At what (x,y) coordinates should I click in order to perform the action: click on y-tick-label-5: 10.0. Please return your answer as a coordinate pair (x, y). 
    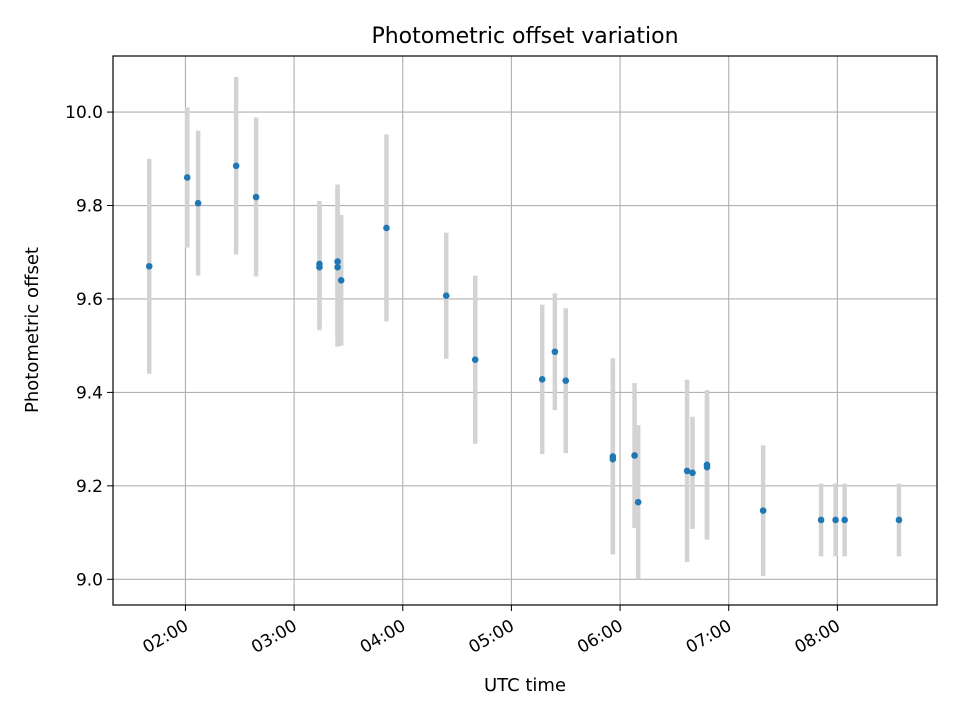
    Looking at the image, I should click on (84, 113).